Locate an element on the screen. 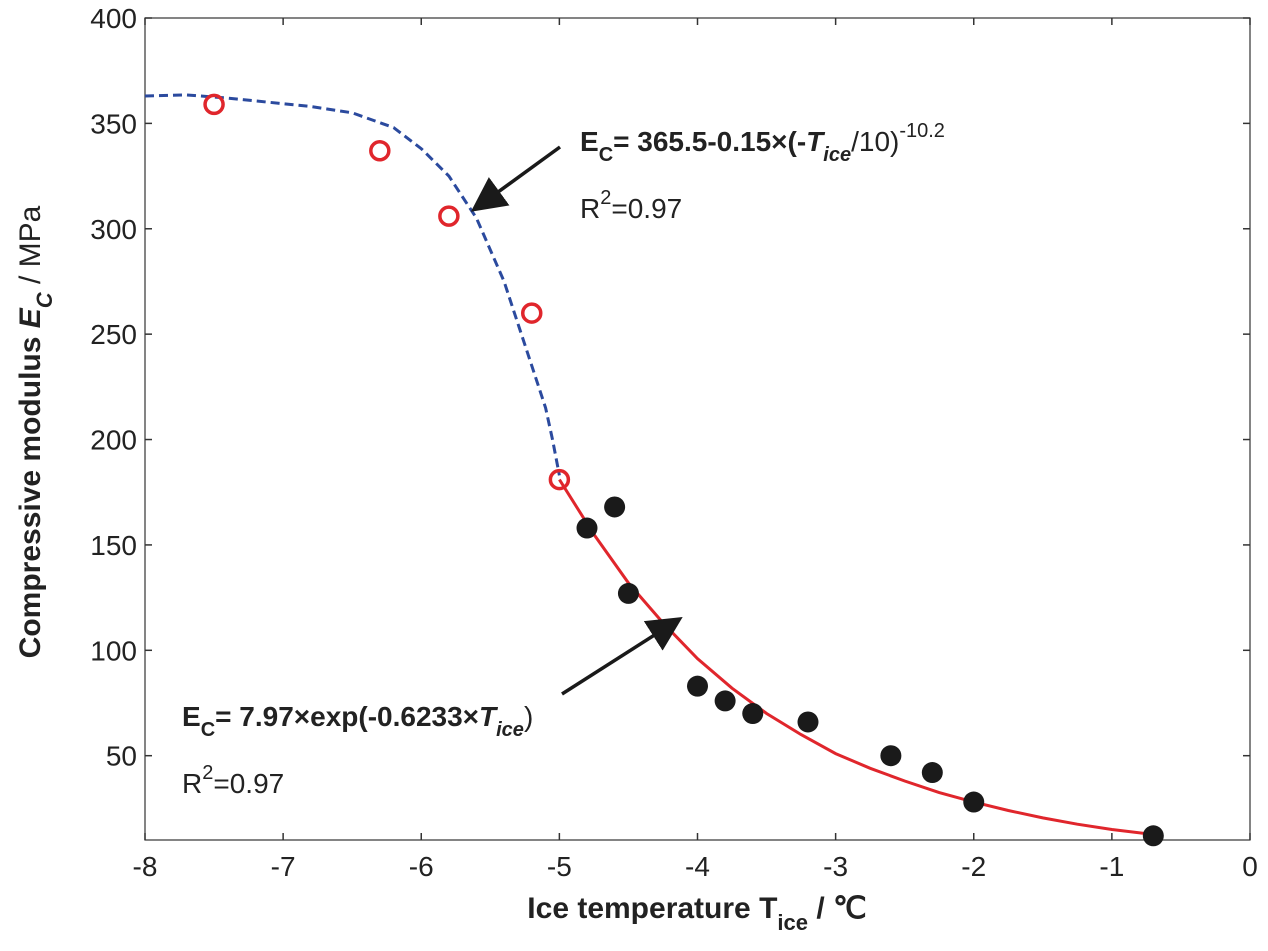  x-tick-label: -4 is located at coordinates (697, 866).